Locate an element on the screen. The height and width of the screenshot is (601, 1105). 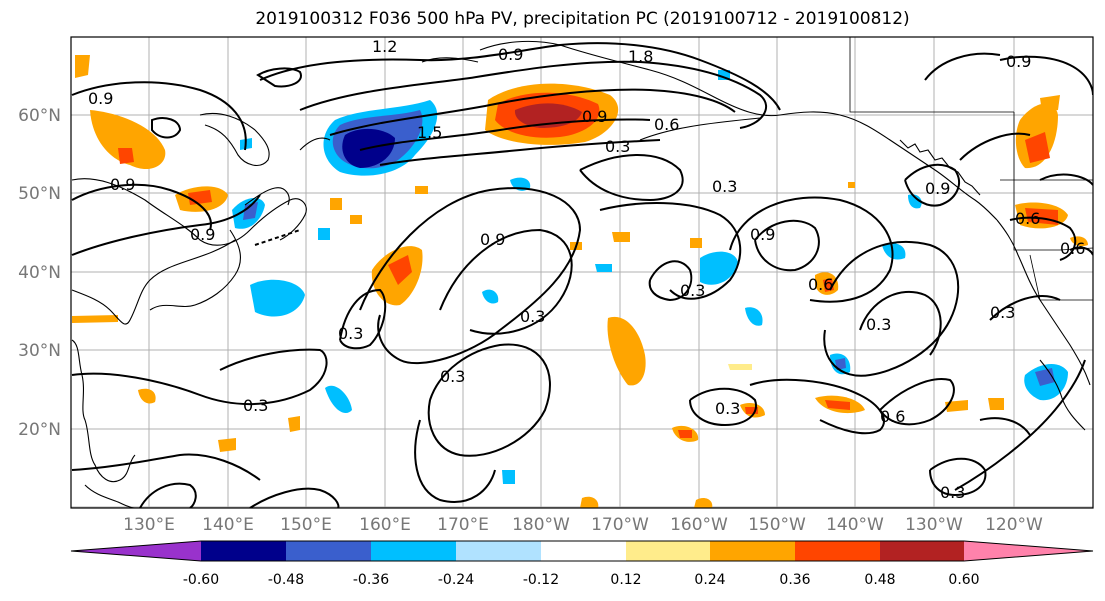
colorbar-tick-label: 0.60 is located at coordinates (963, 580).